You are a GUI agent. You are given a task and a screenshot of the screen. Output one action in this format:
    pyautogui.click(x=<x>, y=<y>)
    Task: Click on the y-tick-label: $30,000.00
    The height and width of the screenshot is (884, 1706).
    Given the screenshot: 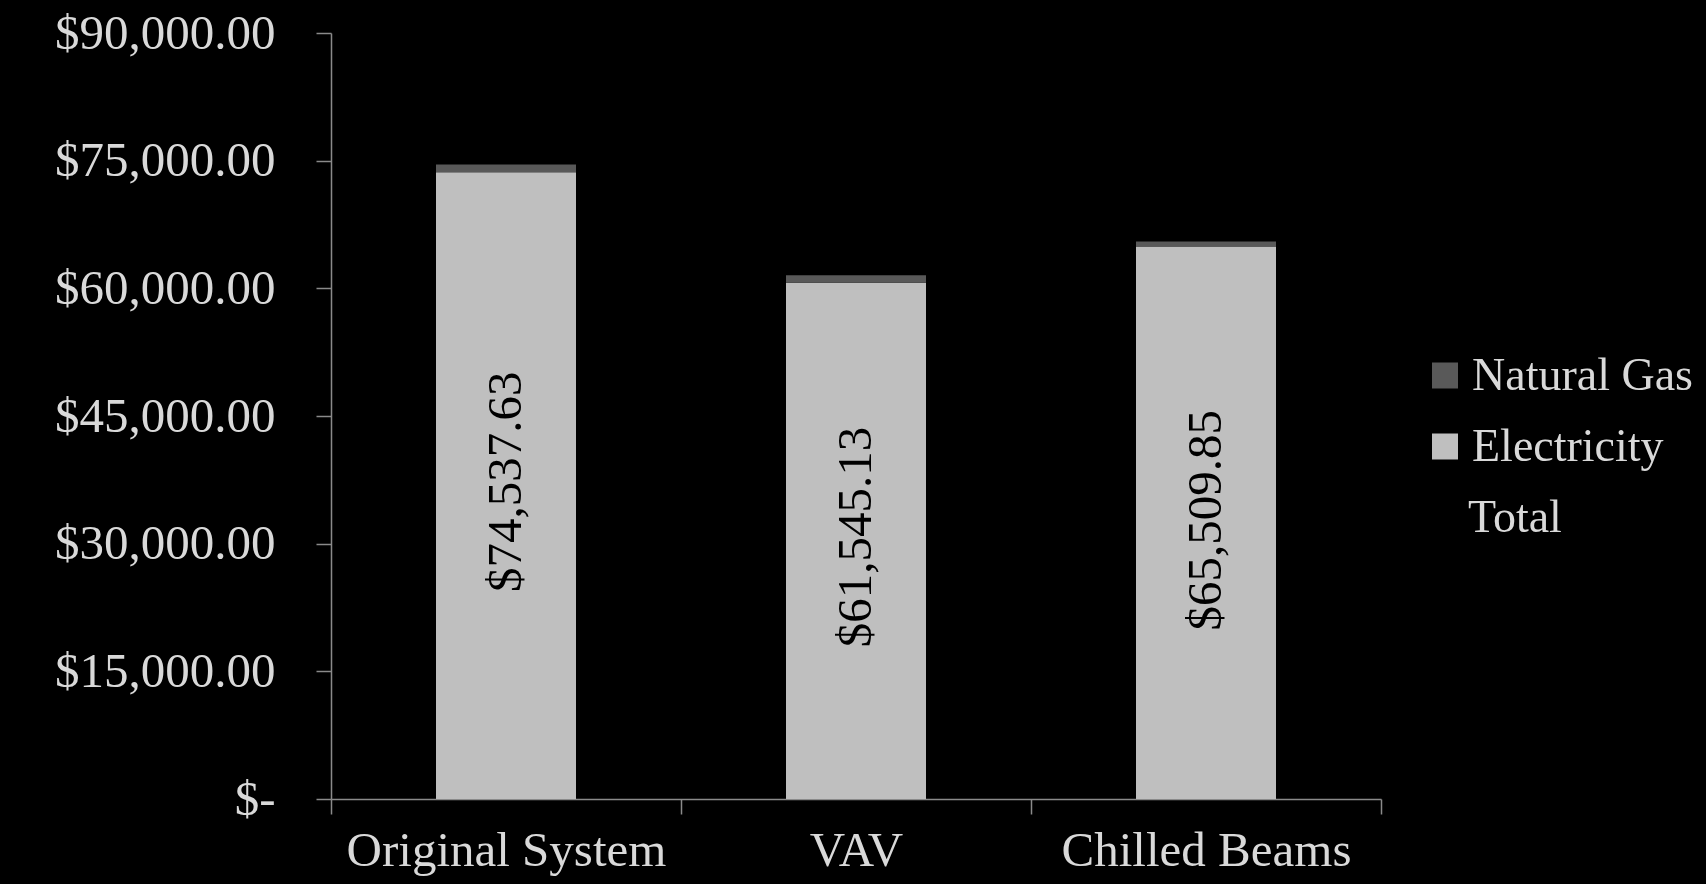 What is the action you would take?
    pyautogui.click(x=165, y=543)
    